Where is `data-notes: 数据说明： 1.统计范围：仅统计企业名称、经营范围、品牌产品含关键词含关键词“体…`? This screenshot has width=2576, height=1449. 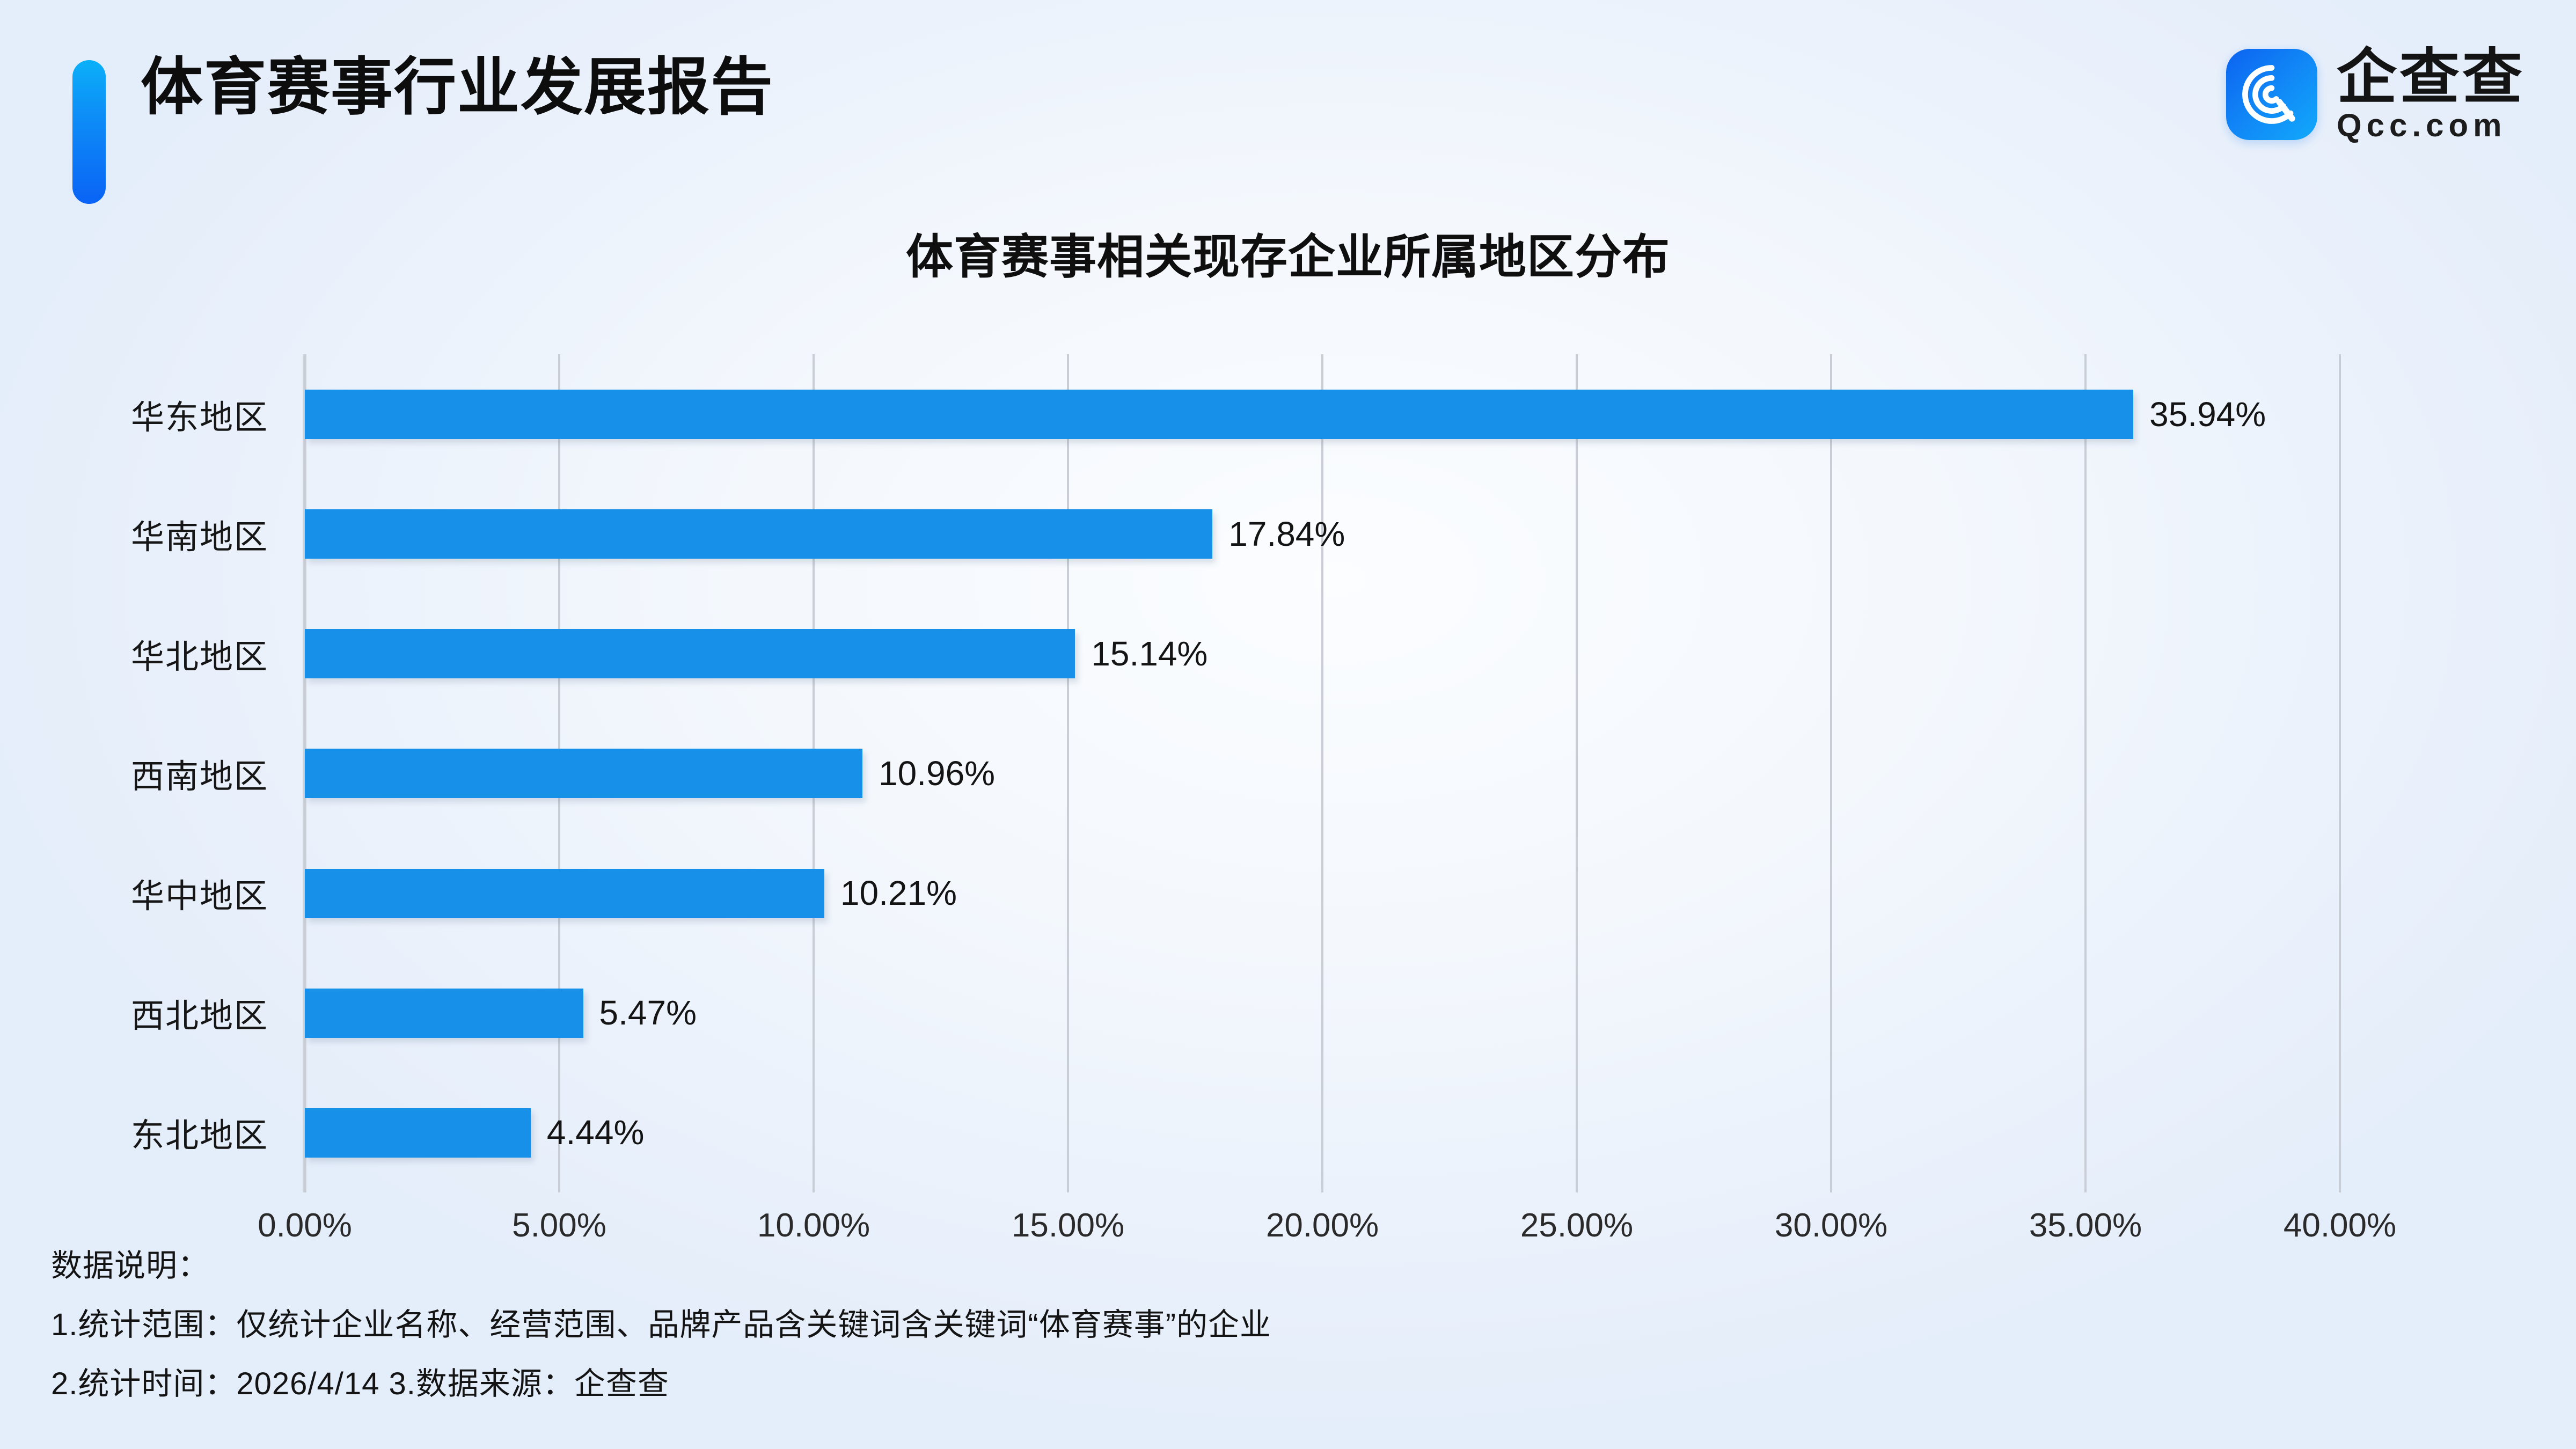
data-notes: 数据说明： 1.统计范围：仅统计企业名称、经营范围、品牌产品含关键词含关键词“体… is located at coordinates (1124, 1325).